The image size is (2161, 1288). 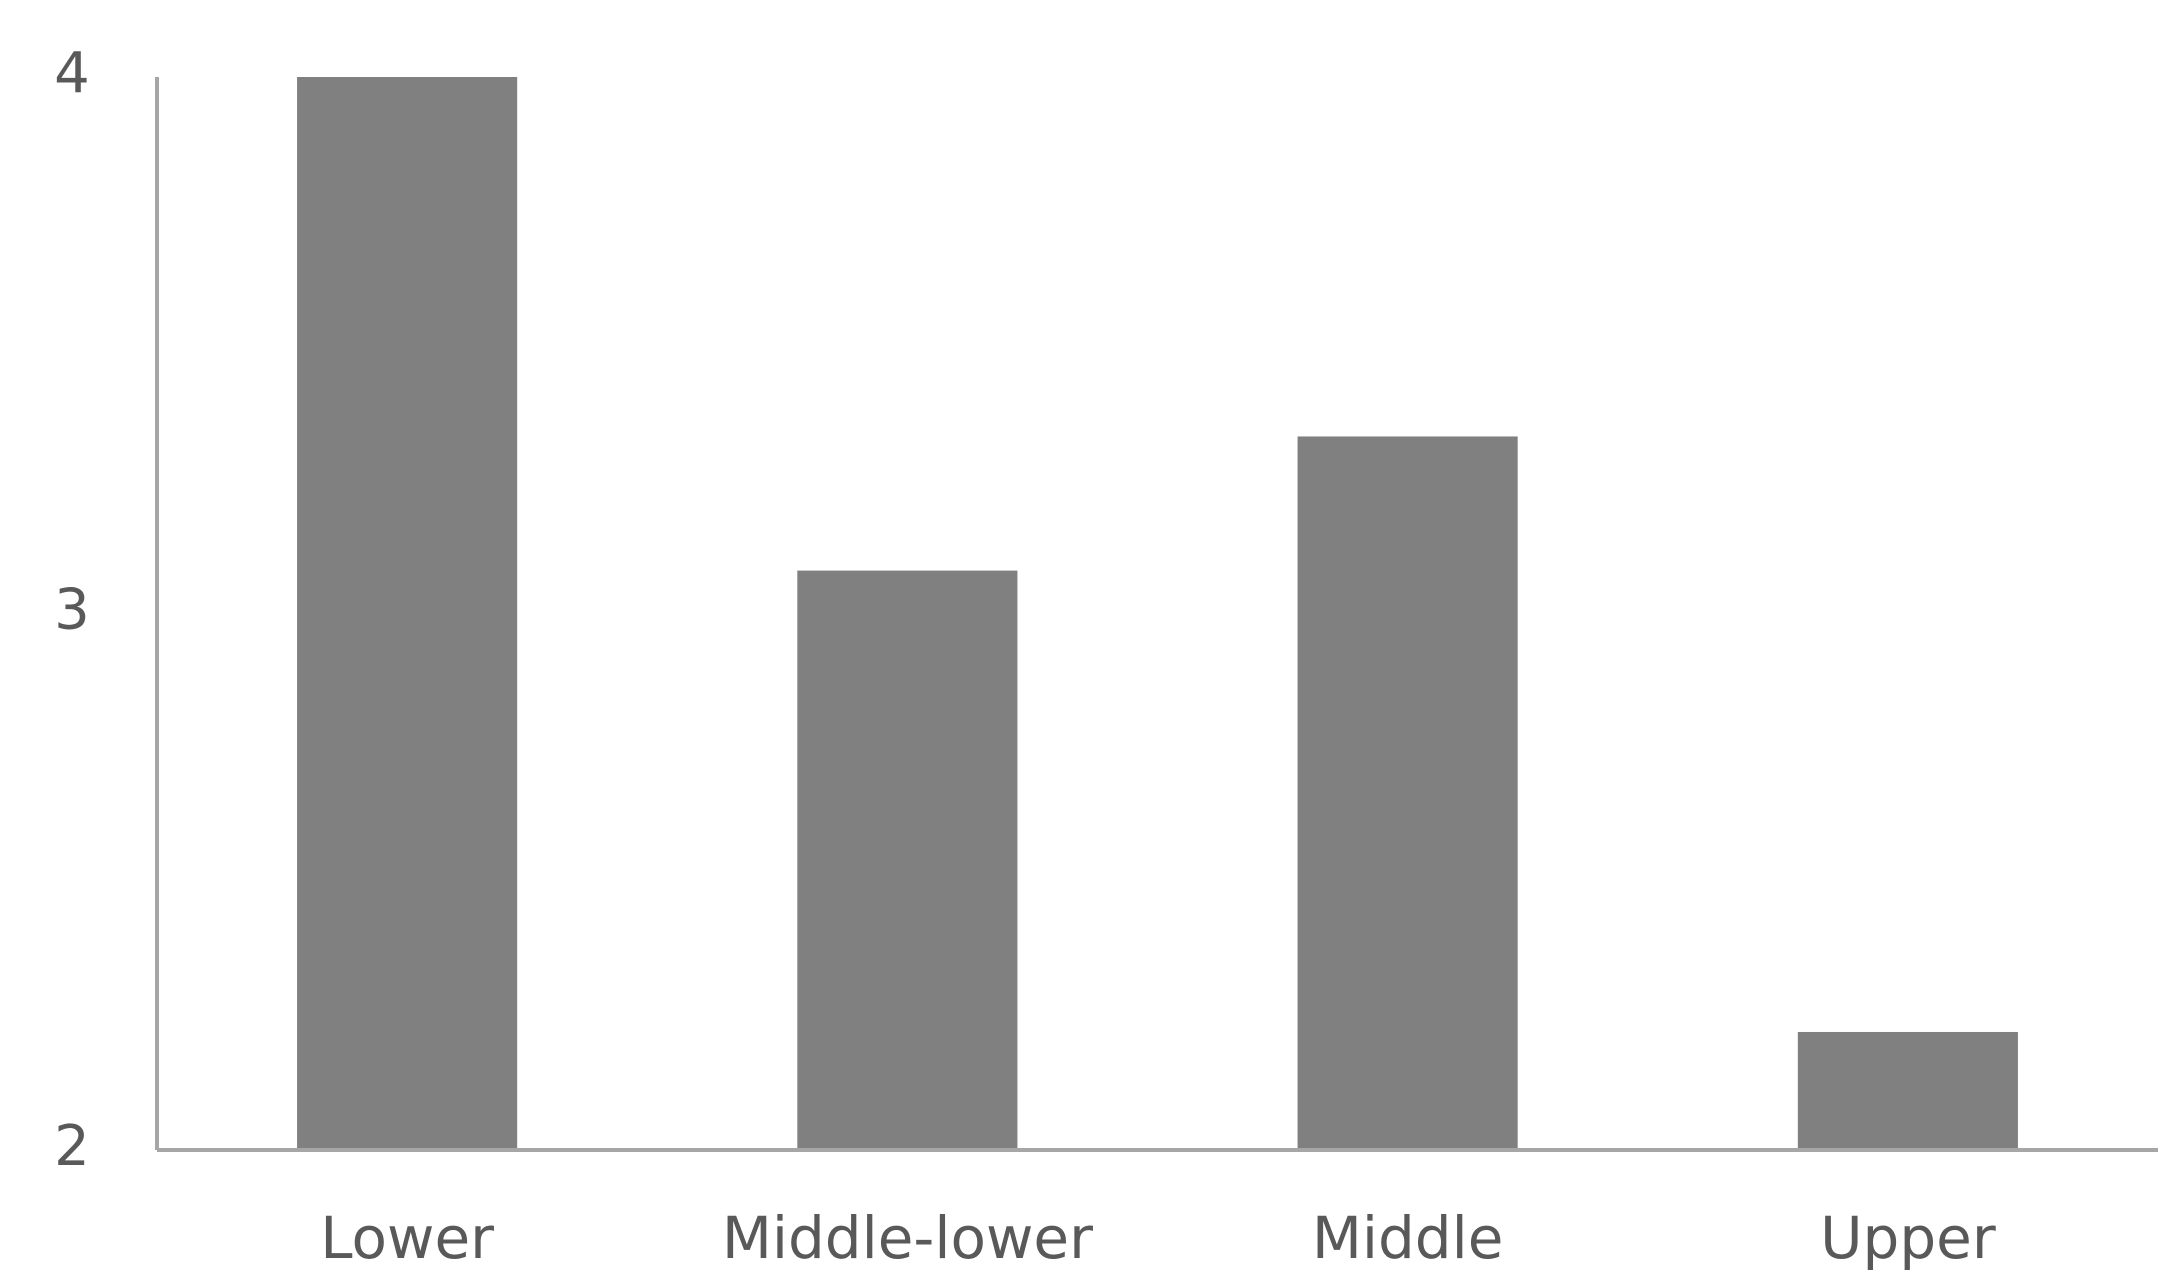 I want to click on x-tick-label: Middle-lower, so click(x=907, y=1238).